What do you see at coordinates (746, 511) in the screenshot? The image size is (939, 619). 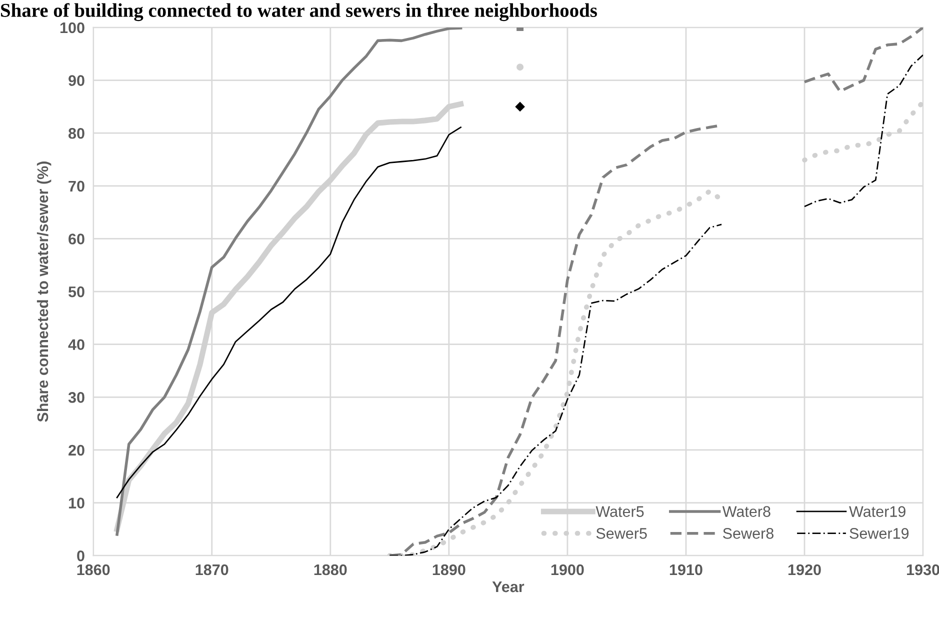 I see `legend-label: Water8` at bounding box center [746, 511].